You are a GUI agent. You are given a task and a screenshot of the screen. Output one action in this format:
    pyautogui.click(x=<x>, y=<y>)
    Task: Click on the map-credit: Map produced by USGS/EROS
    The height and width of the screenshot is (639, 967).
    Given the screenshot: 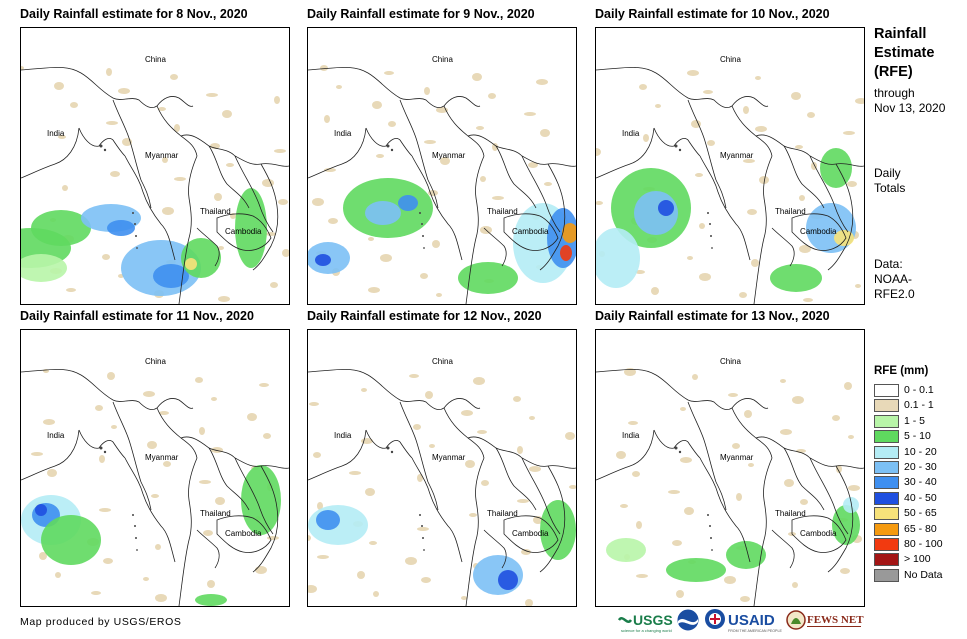 What is the action you would take?
    pyautogui.click(x=101, y=622)
    